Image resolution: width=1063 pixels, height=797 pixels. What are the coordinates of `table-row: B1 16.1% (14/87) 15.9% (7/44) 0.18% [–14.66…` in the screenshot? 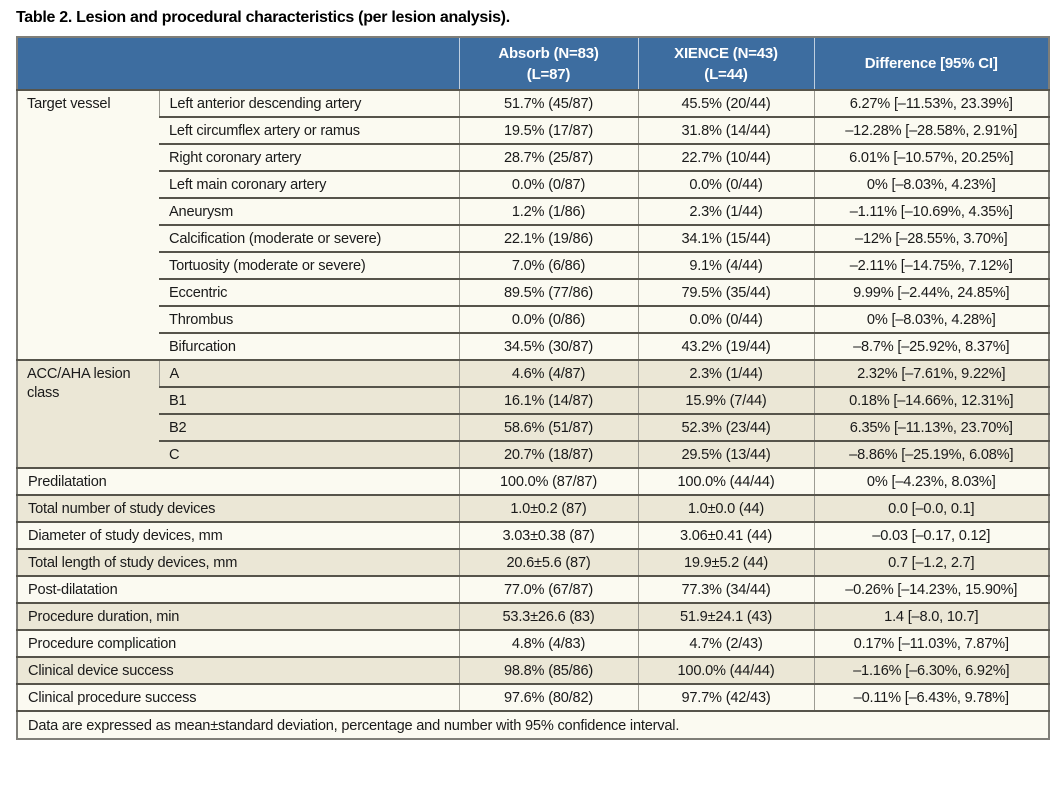 It's located at (533, 400).